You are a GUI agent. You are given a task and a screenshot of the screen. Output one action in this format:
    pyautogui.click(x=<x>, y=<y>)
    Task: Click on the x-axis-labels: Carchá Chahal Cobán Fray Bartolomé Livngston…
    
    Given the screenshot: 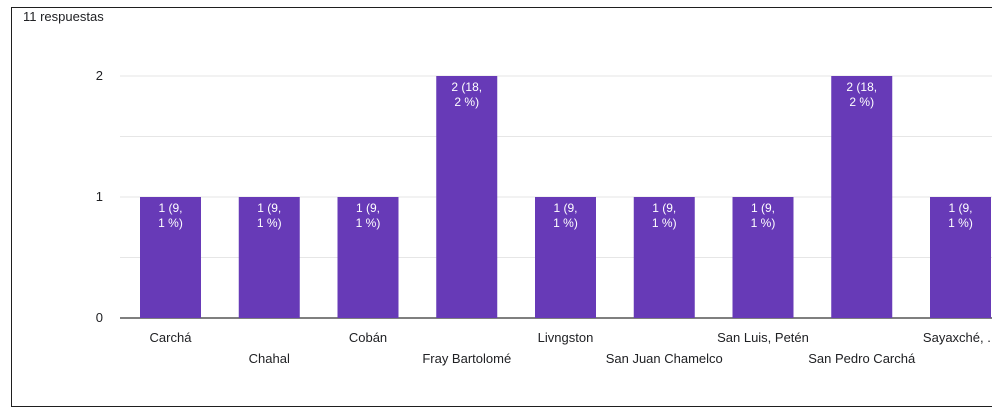 What is the action you would take?
    pyautogui.click(x=571, y=348)
    